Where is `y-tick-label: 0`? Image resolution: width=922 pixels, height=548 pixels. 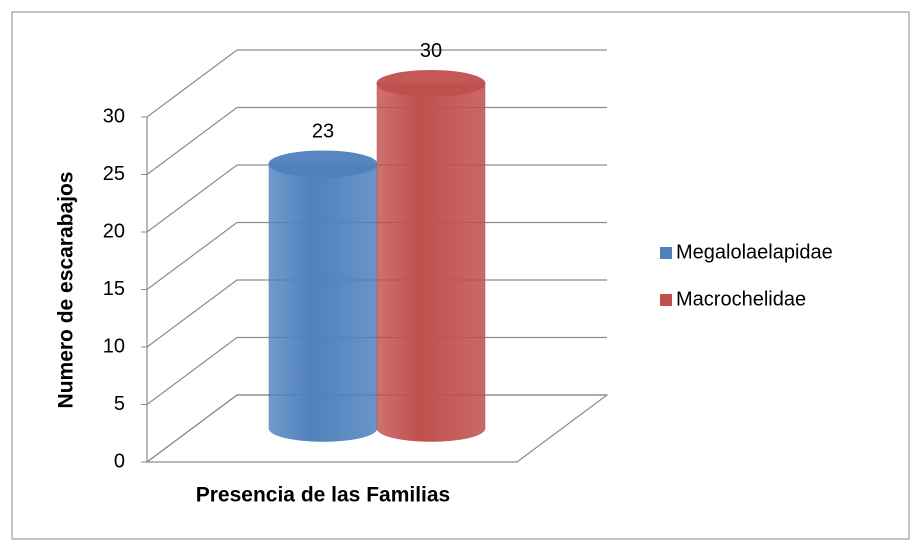 y-tick-label: 0 is located at coordinates (119, 461).